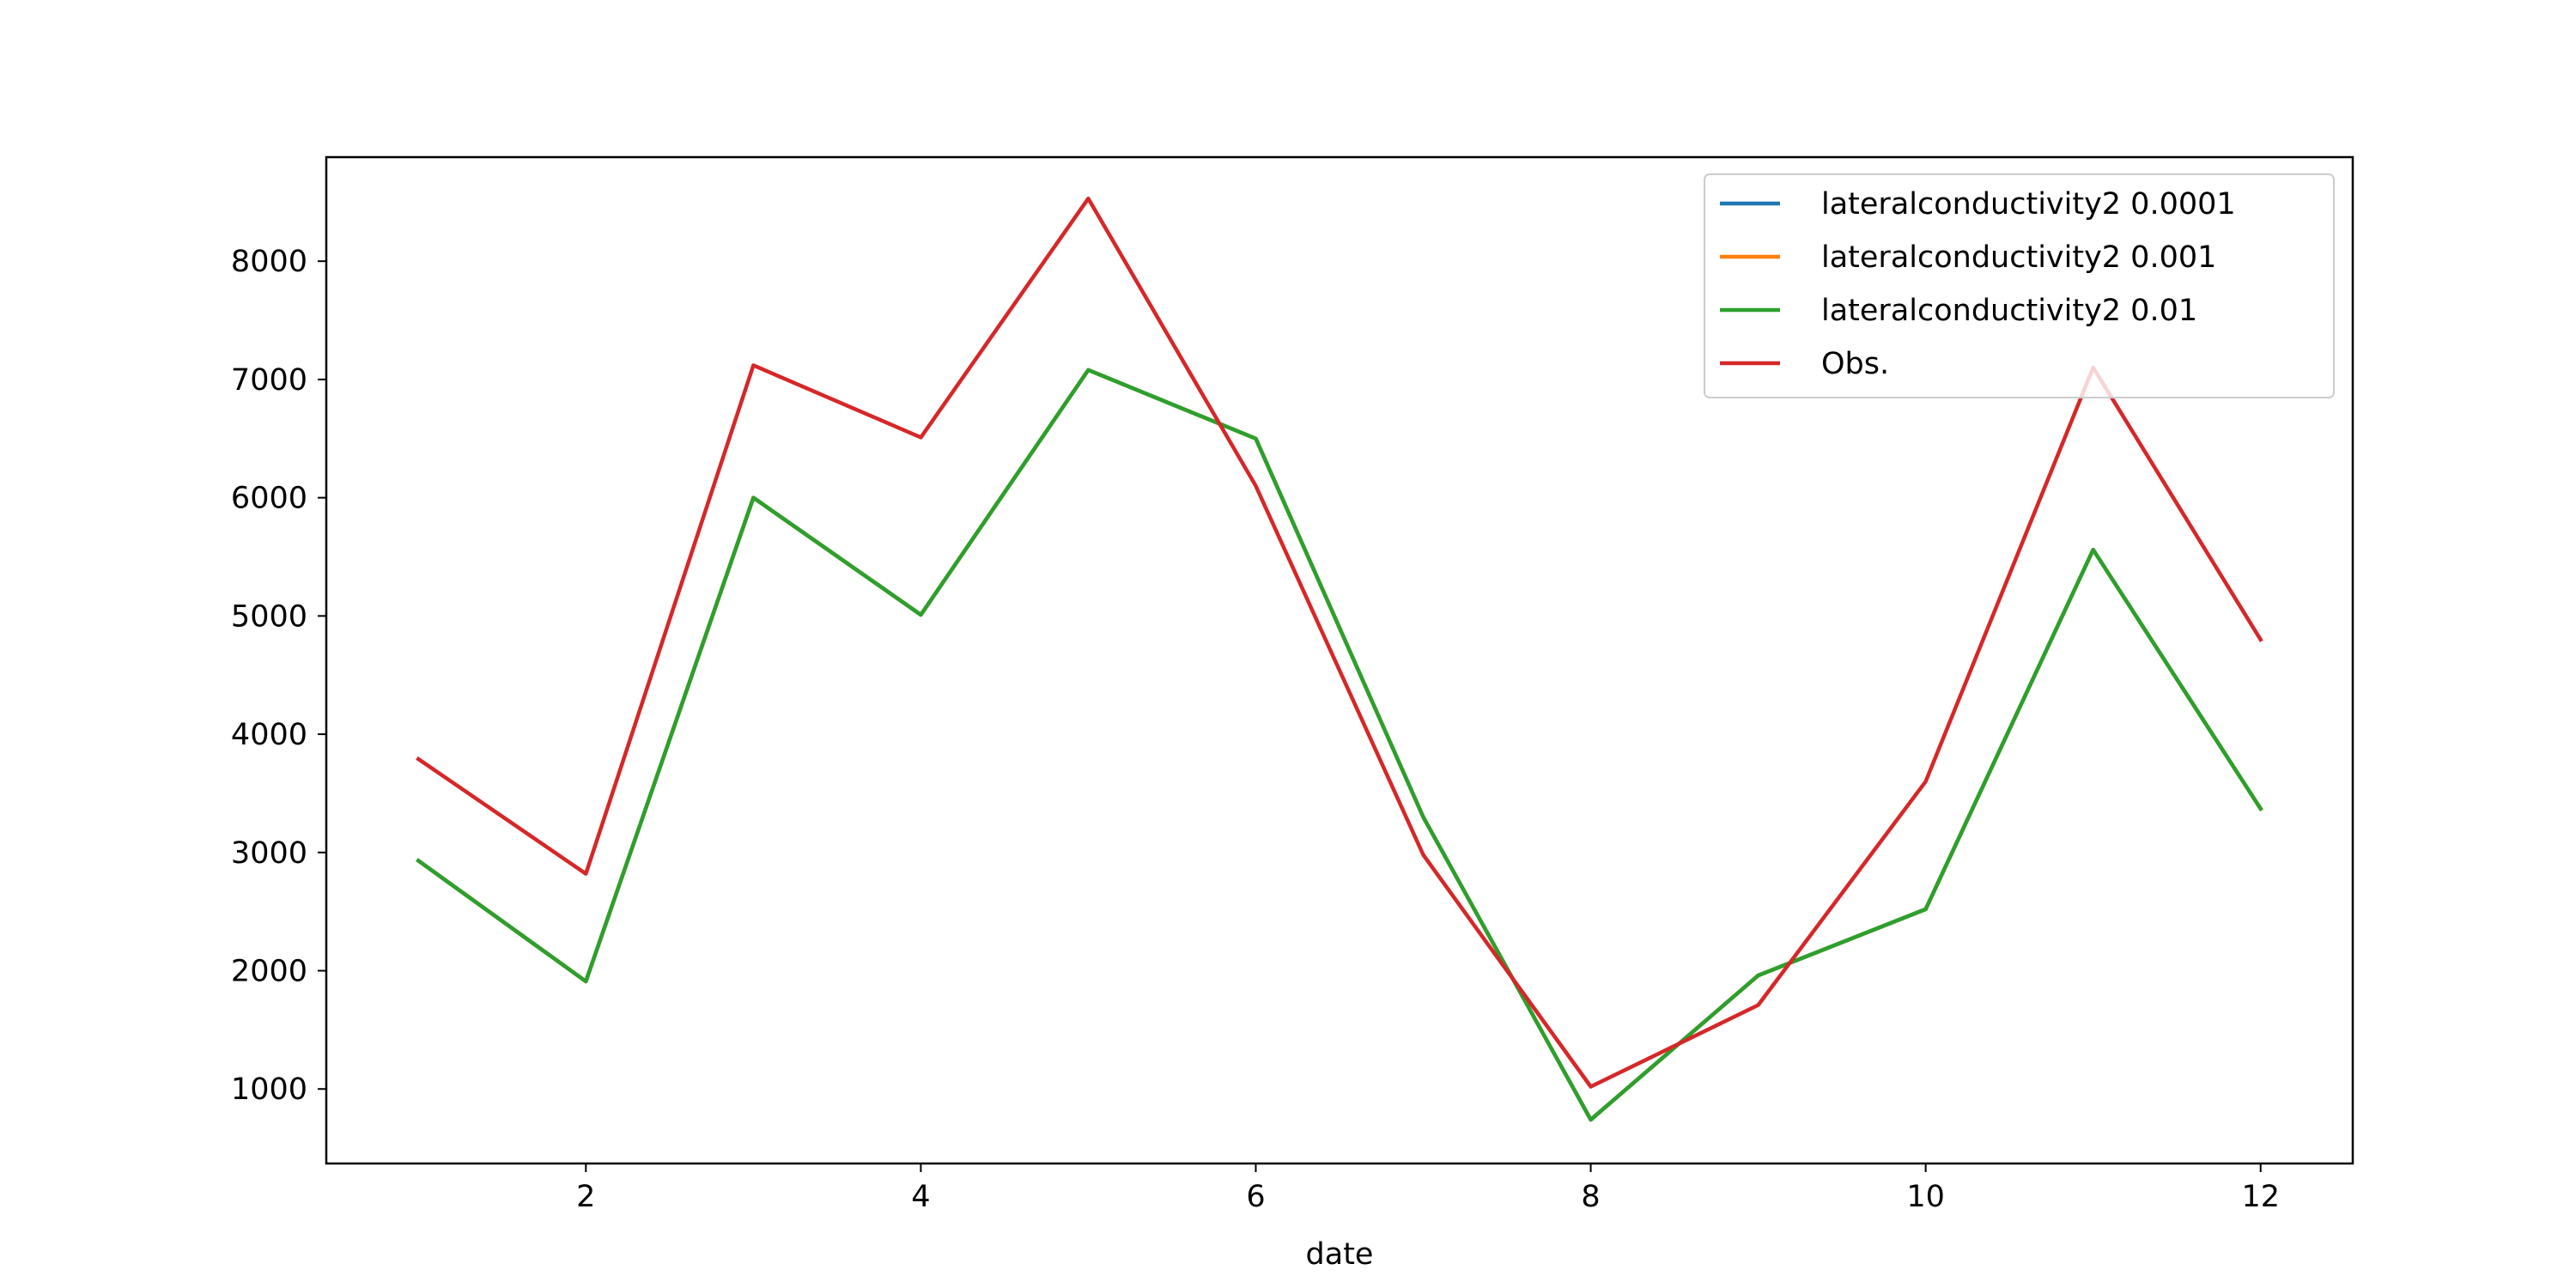 This screenshot has height=1288, width=2576. What do you see at coordinates (269, 735) in the screenshot?
I see `y-tick-label: 4000` at bounding box center [269, 735].